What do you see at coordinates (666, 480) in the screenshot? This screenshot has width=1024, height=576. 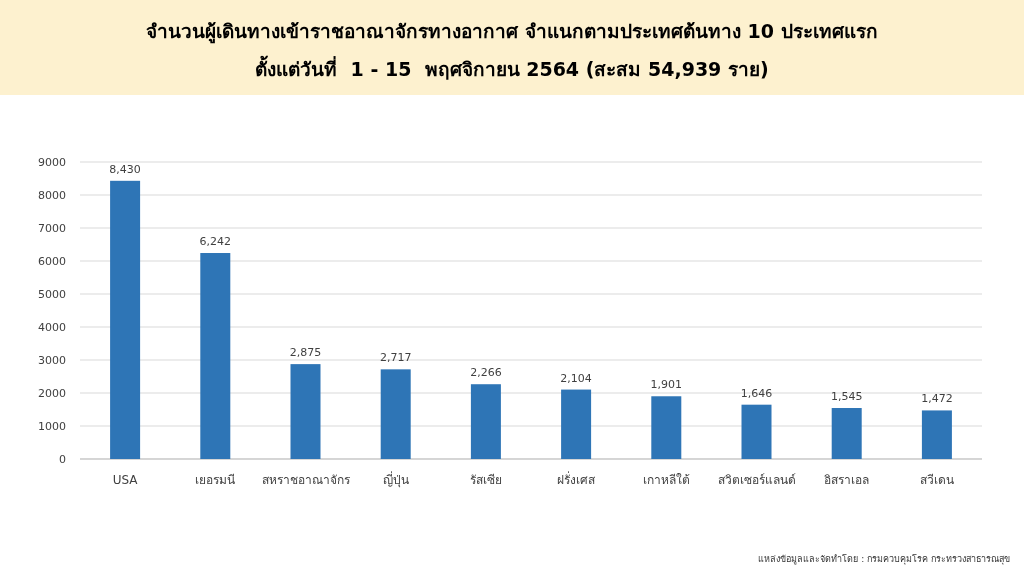 I see `x-tick-label: เกาหลีใต้` at bounding box center [666, 480].